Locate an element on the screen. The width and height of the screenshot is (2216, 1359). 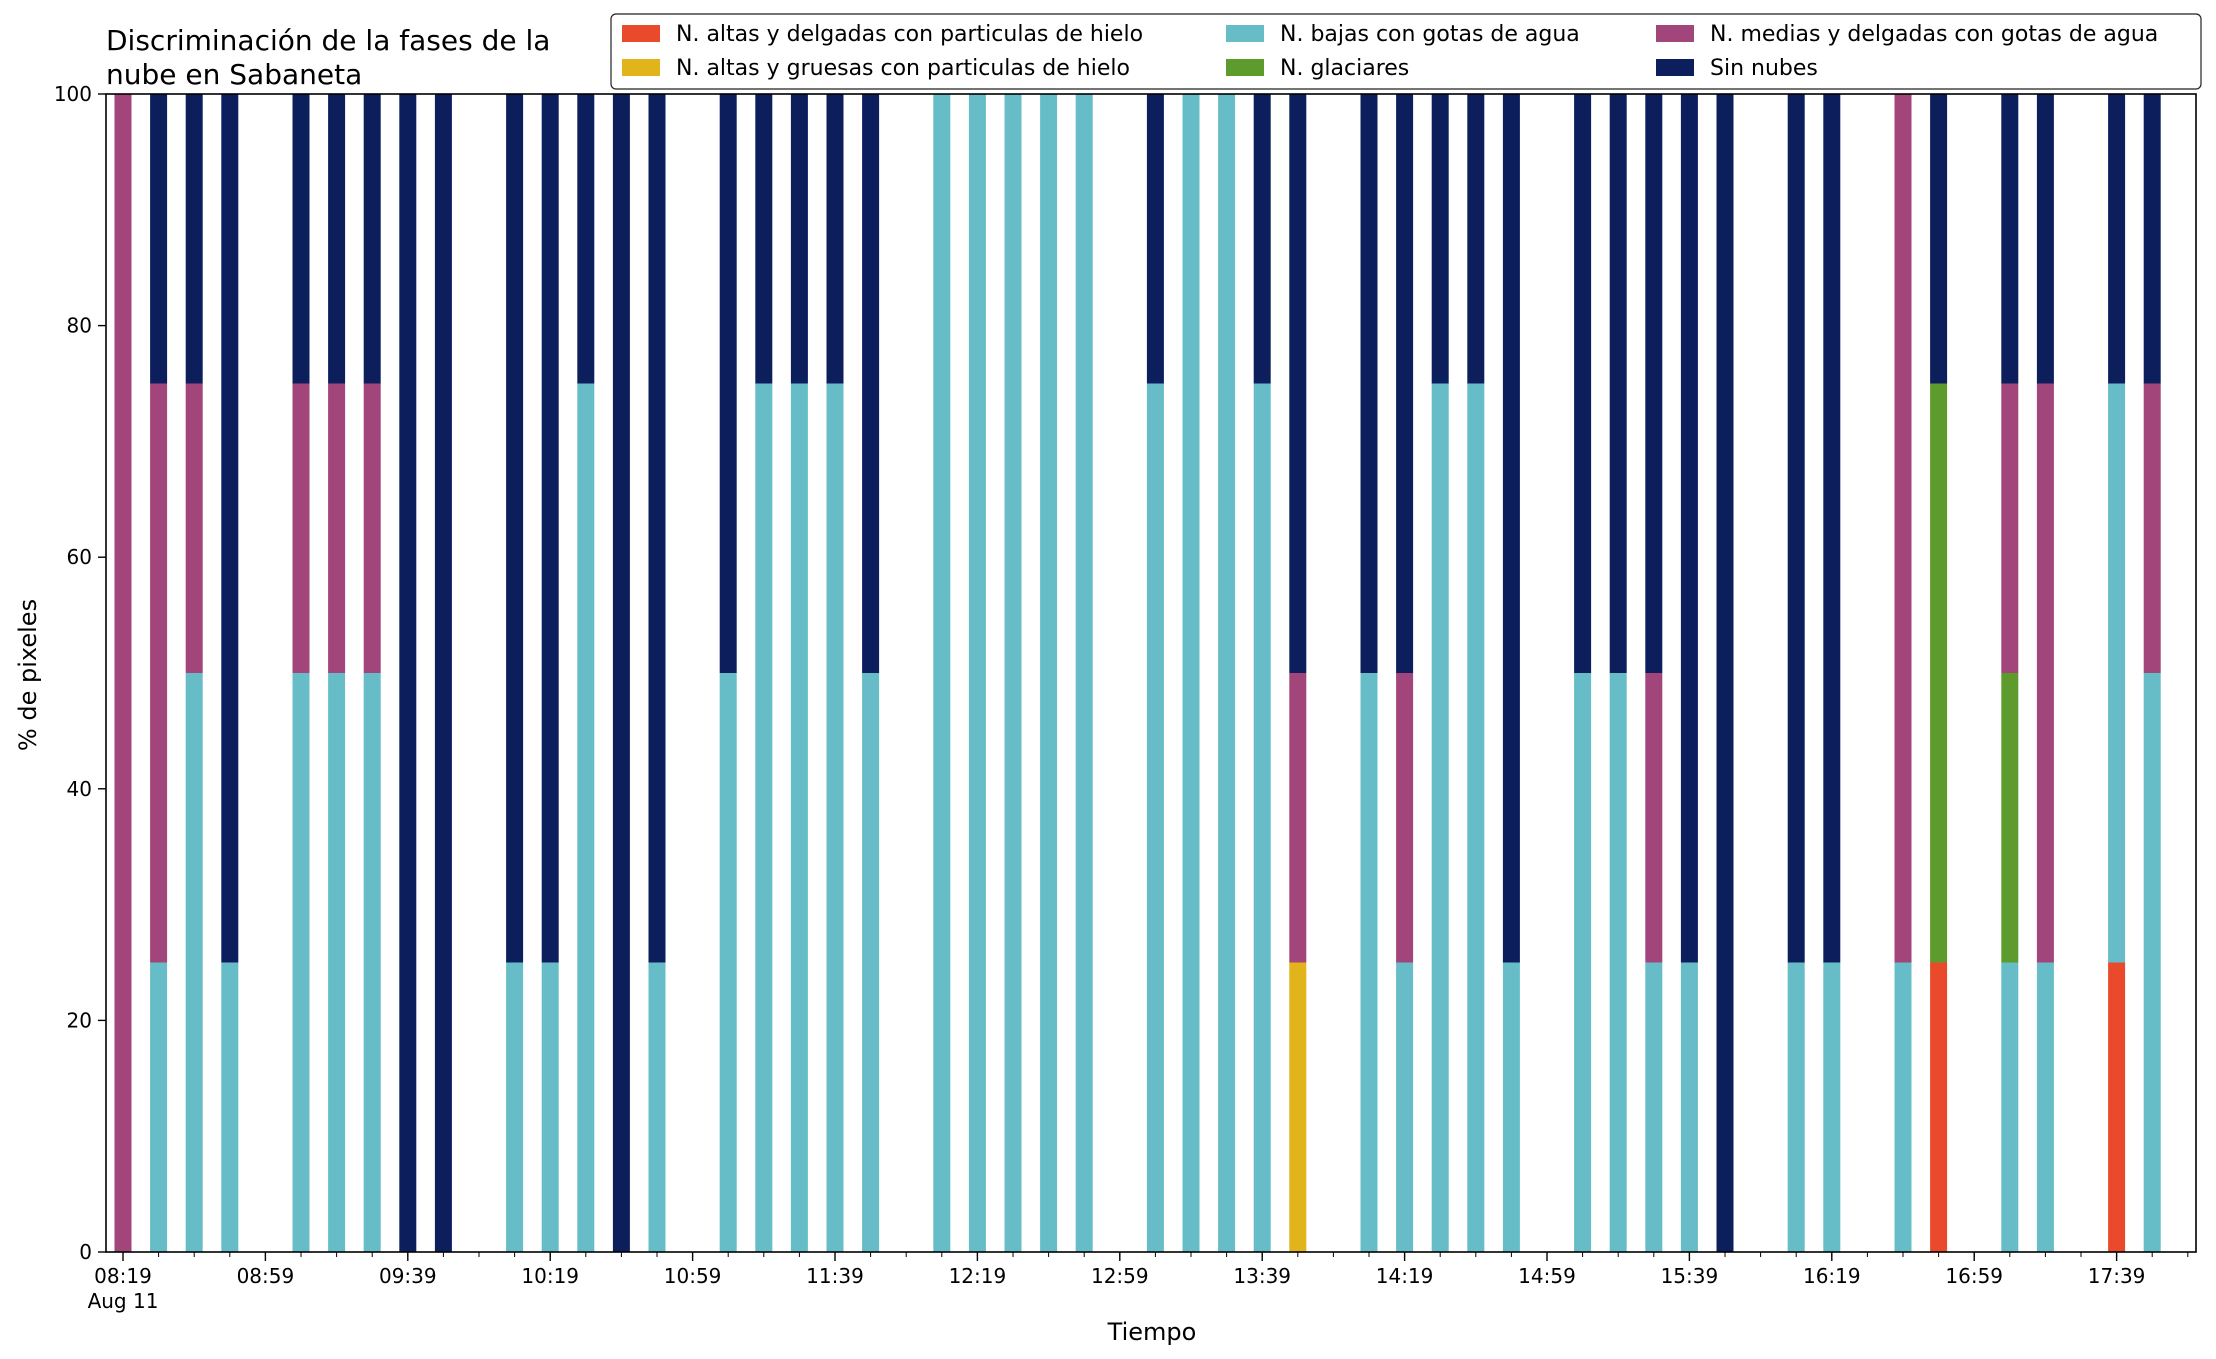
x-tick-label: 14:19 is located at coordinates (1405, 1276).